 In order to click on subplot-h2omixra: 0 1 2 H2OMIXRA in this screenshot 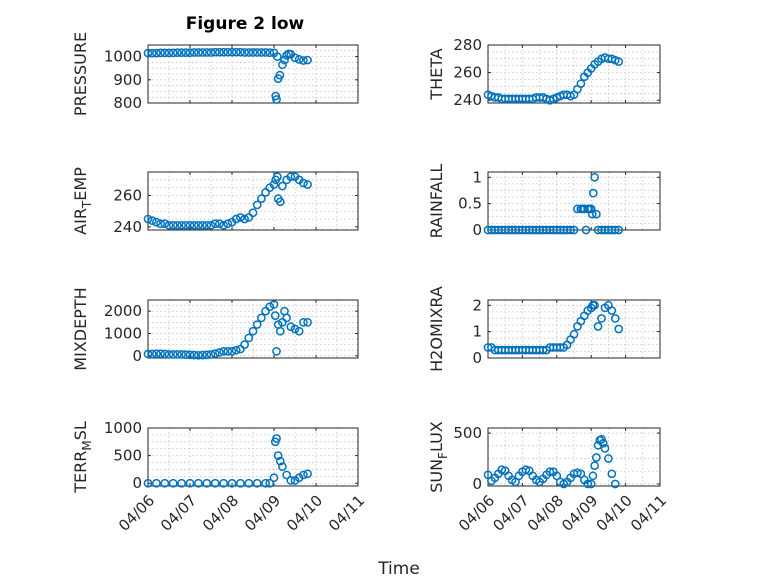, I will do `click(544, 329)`.